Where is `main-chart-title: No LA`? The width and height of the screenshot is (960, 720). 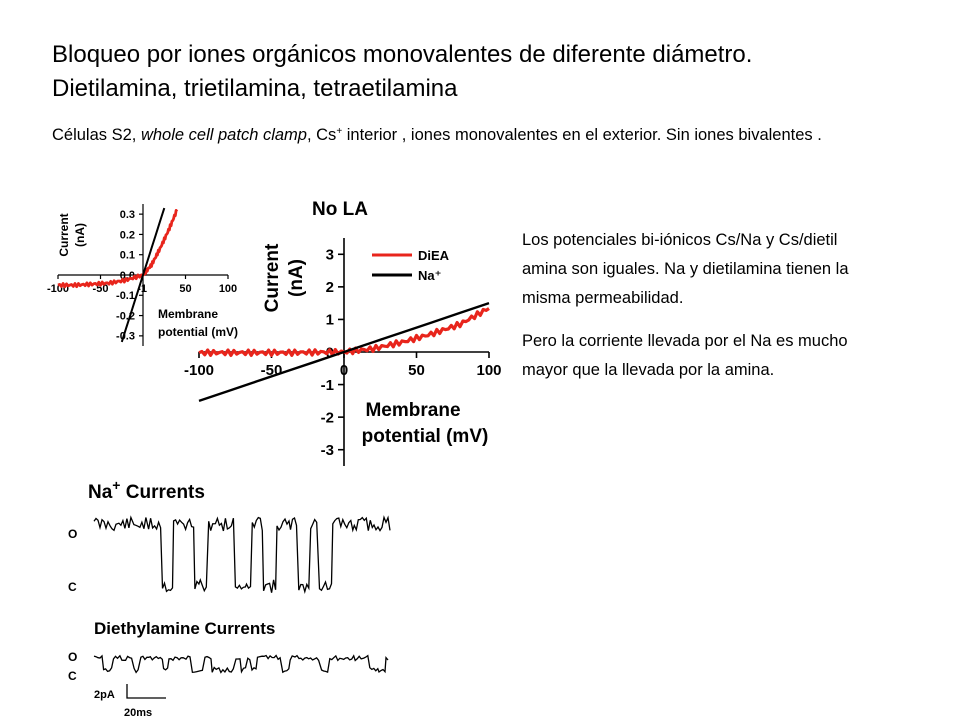
main-chart-title: No LA is located at coordinates (340, 209).